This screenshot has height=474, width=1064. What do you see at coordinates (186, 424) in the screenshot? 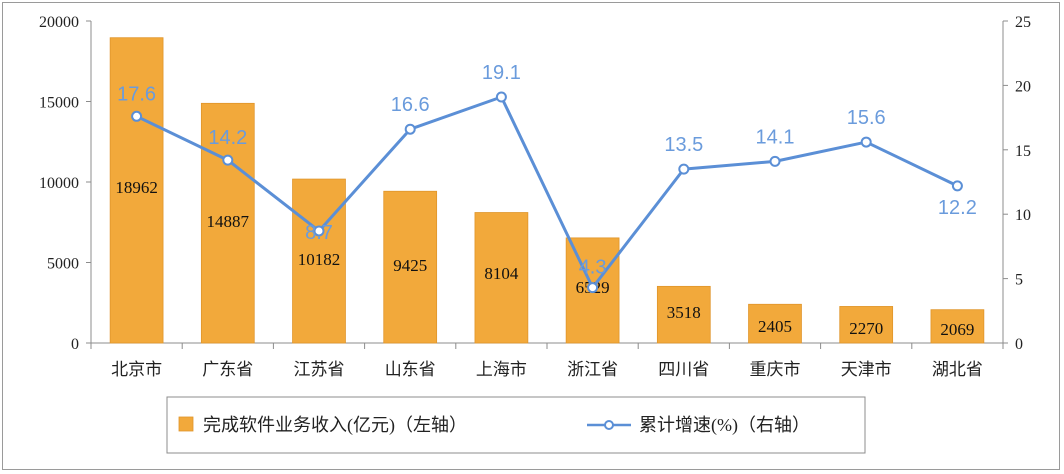
I see `legend-bar-swatch` at bounding box center [186, 424].